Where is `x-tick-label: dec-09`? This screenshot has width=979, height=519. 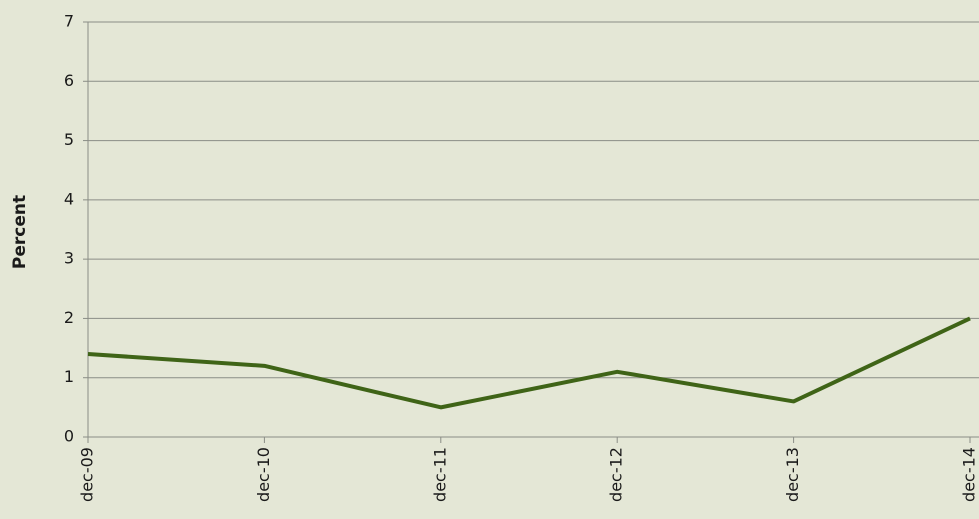 x-tick-label: dec-09 is located at coordinates (87, 474).